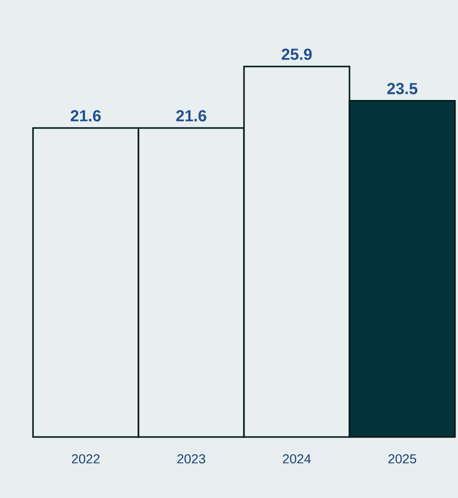  I want to click on x-tick-label: 2025, so click(402, 459).